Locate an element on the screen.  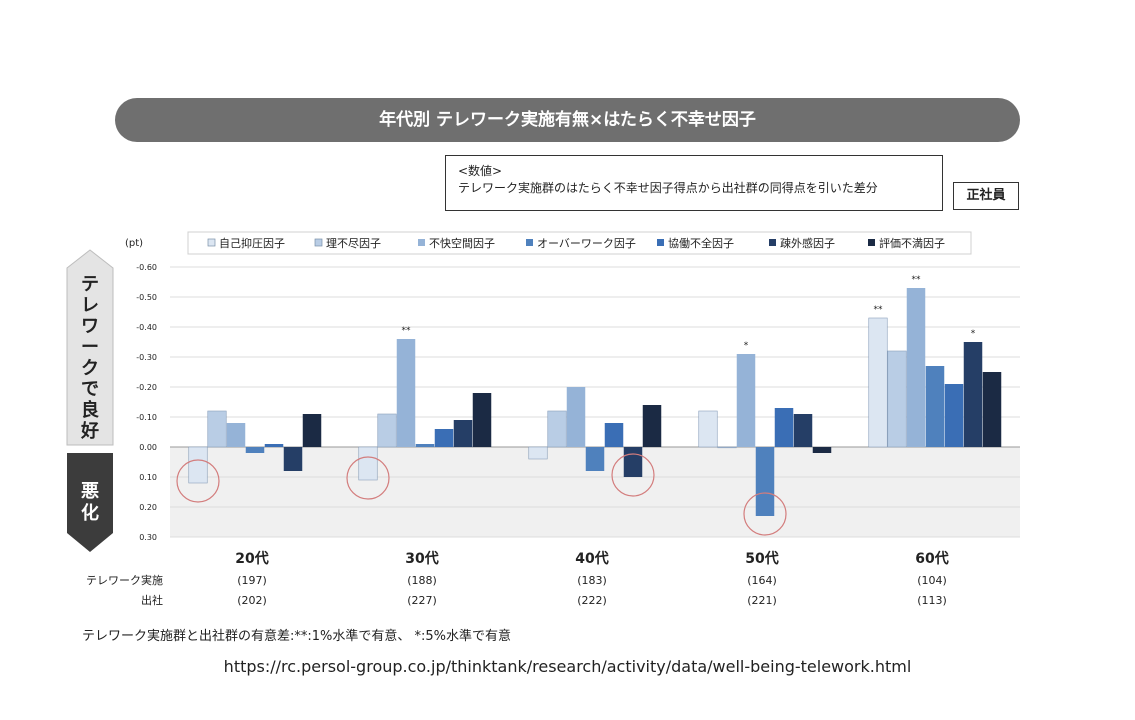
office-count: (227) is located at coordinates (422, 600).